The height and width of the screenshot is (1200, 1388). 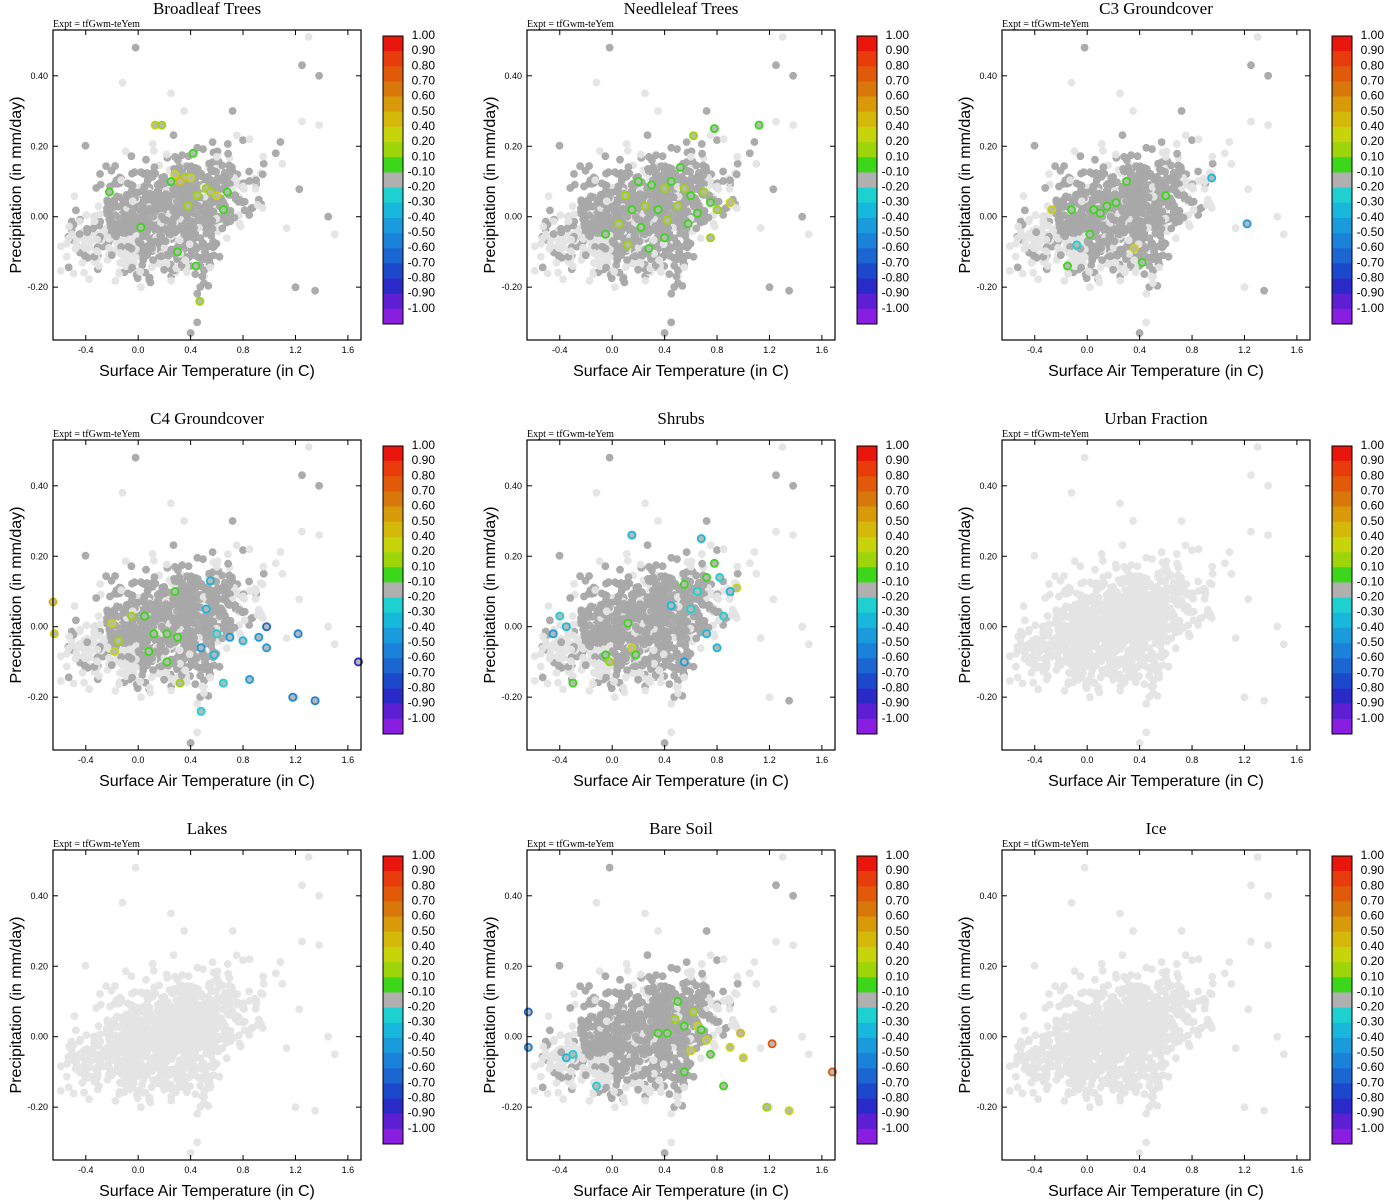 I want to click on colorbar-label: -0.60, so click(x=422, y=657).